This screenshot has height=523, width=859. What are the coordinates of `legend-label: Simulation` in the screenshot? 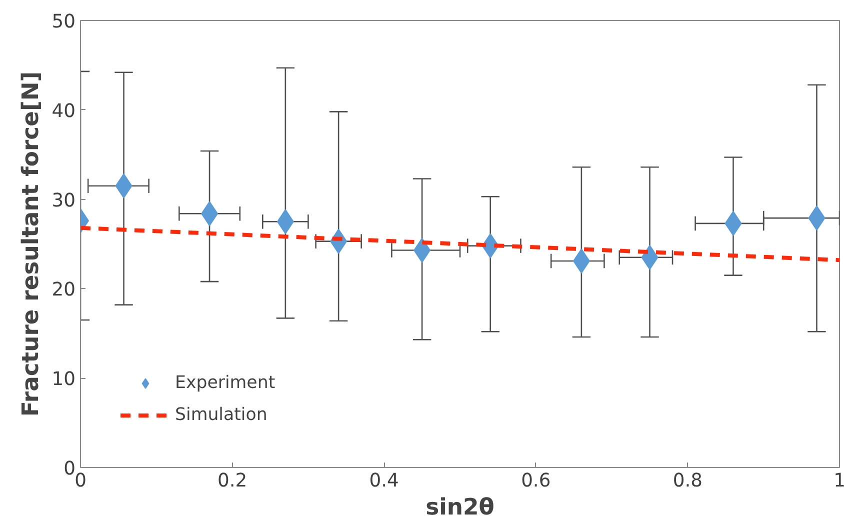 It's located at (221, 415).